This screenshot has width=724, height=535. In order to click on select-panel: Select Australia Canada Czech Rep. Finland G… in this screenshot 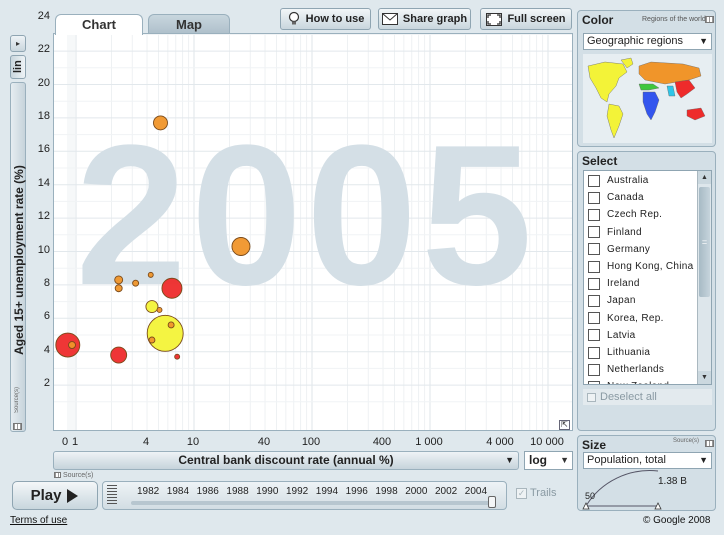, I will do `click(646, 291)`.